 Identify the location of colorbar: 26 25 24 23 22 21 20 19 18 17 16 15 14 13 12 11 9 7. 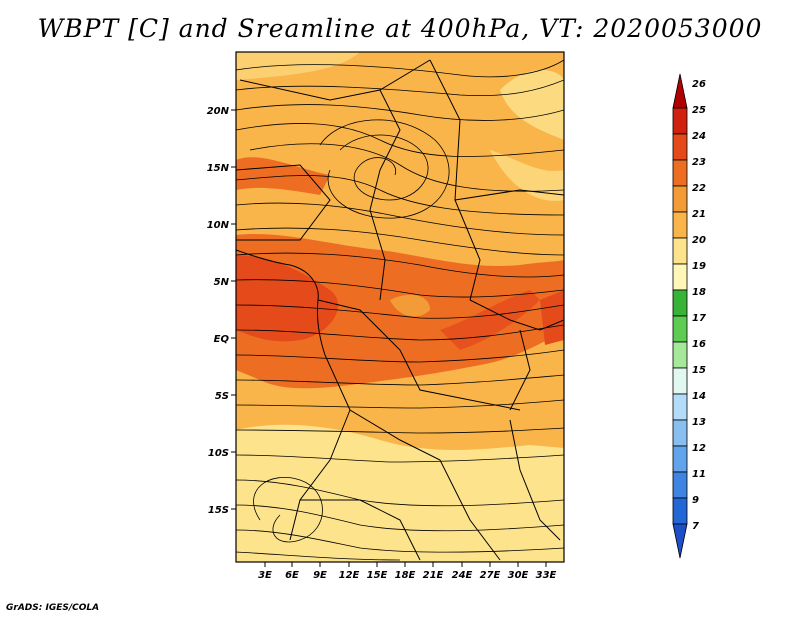
(689, 316).